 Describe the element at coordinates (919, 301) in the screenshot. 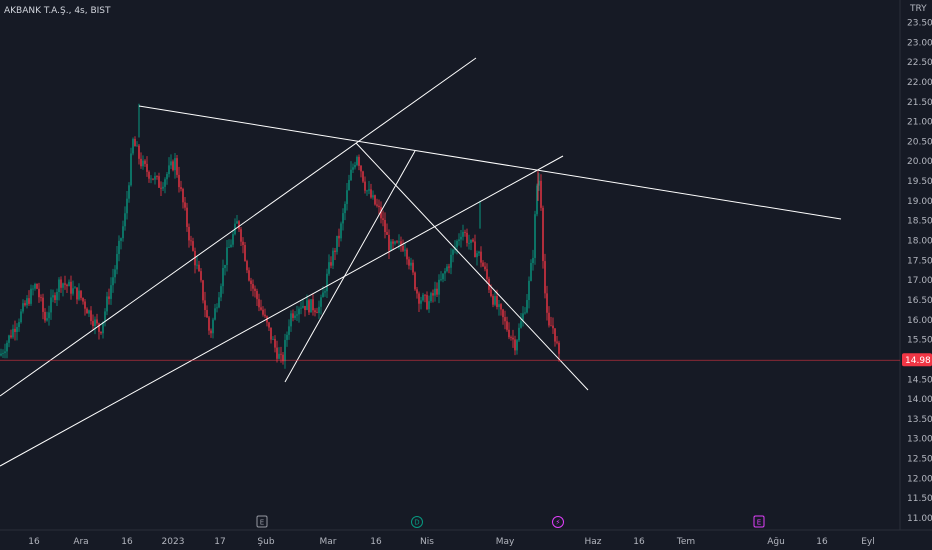

I see `price-tick-label: 16.50` at that location.